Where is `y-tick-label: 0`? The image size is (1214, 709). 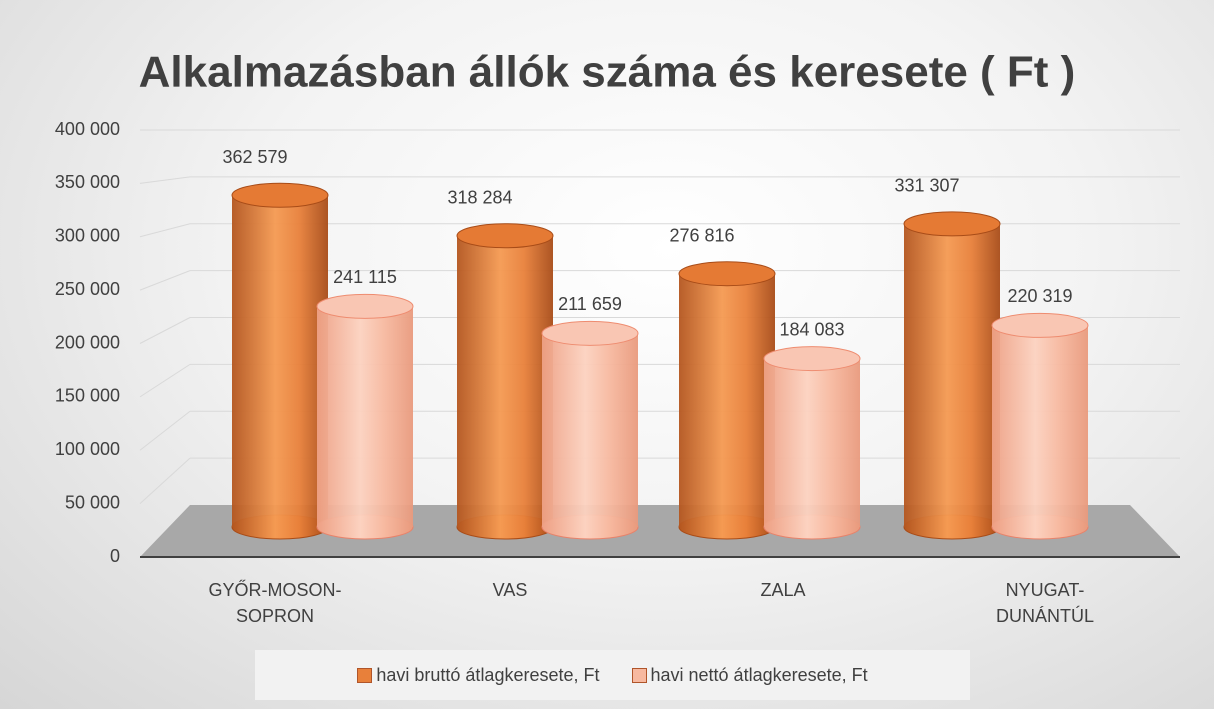 y-tick-label: 0 is located at coordinates (115, 556).